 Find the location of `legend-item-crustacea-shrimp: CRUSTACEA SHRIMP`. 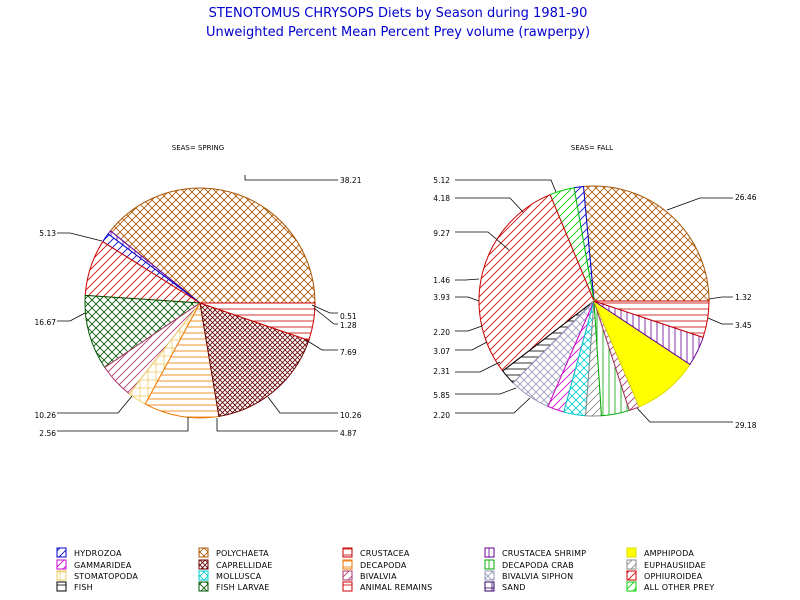

legend-item-crustacea-shrimp: CRUSTACEA SHRIMP is located at coordinates (535, 552).